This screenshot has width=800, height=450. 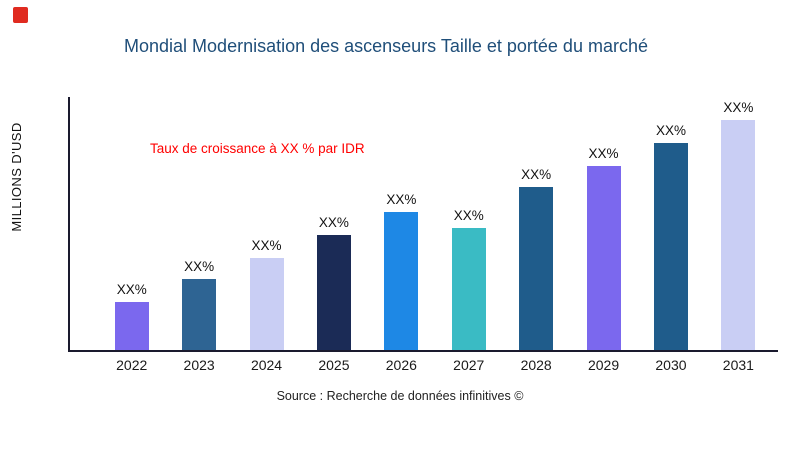 I want to click on bar-2026, so click(x=401, y=281).